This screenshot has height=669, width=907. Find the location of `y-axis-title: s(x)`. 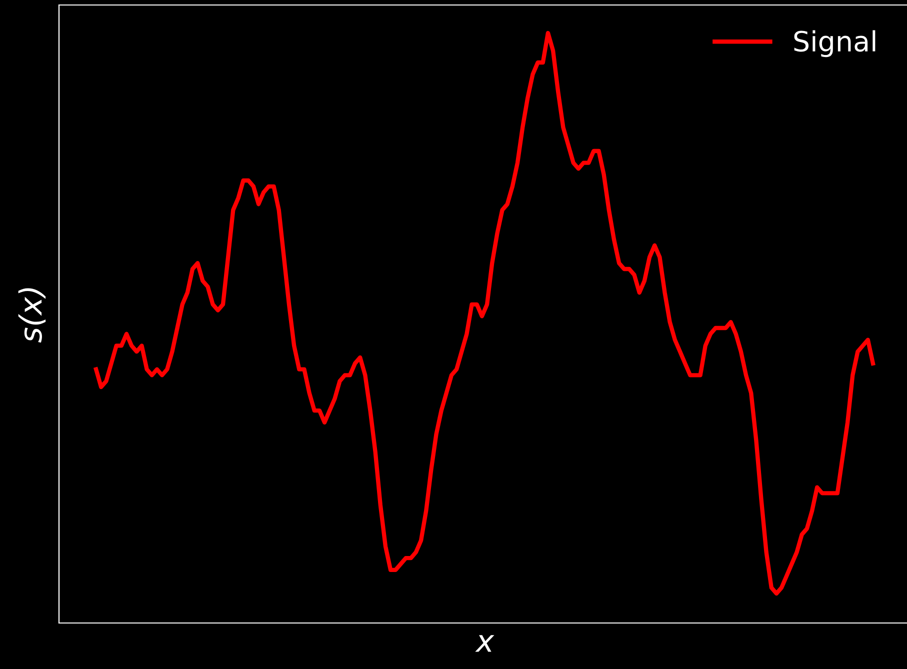

y-axis-title: s(x) is located at coordinates (32, 315).